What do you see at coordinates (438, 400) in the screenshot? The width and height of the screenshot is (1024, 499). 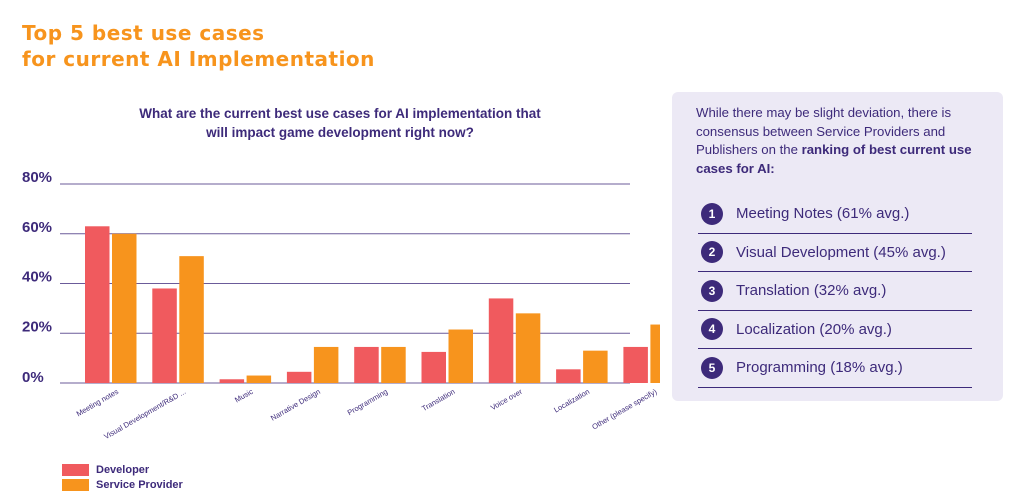 I see `x-tick-label: Translation` at bounding box center [438, 400].